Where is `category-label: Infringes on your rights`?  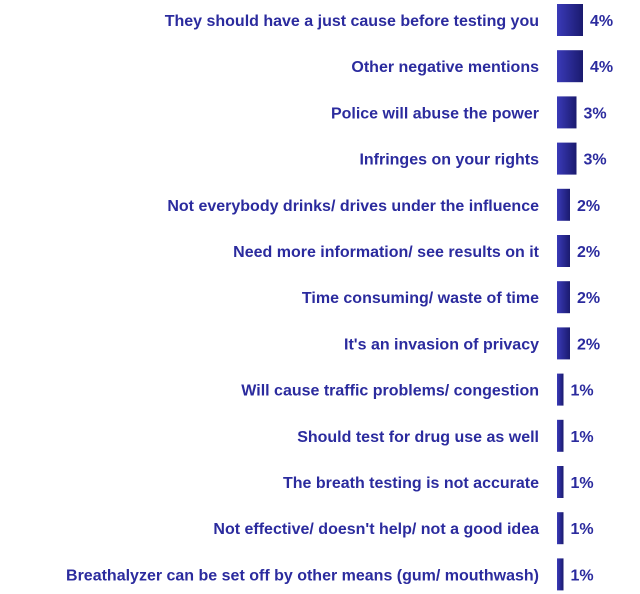
category-label: Infringes on your rights is located at coordinates (449, 160).